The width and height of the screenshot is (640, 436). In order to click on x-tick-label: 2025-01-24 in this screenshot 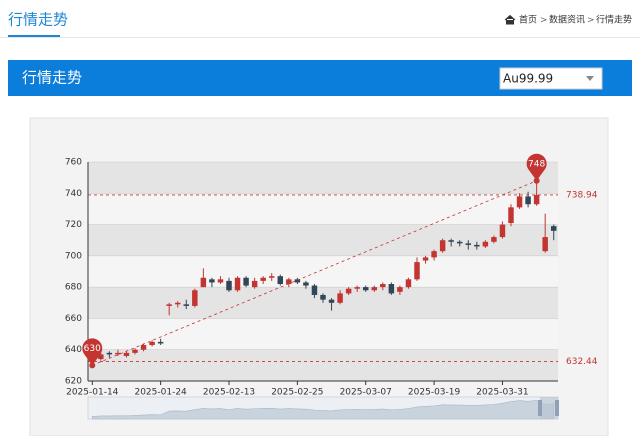, I will do `click(160, 393)`.